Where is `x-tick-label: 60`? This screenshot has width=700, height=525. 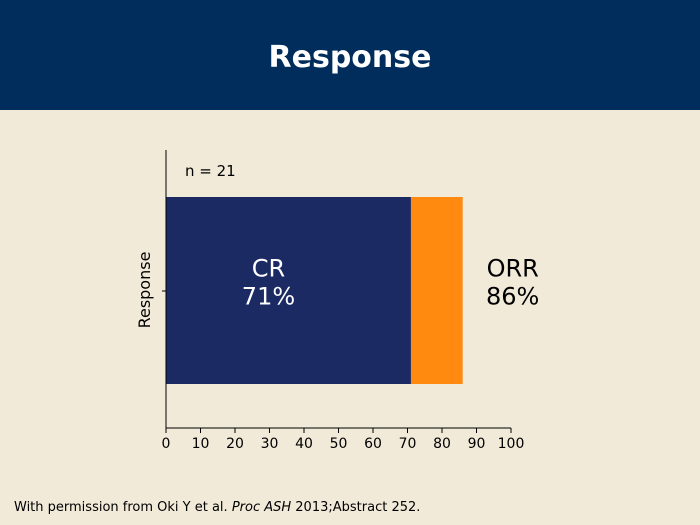
x-tick-label: 60 is located at coordinates (373, 444).